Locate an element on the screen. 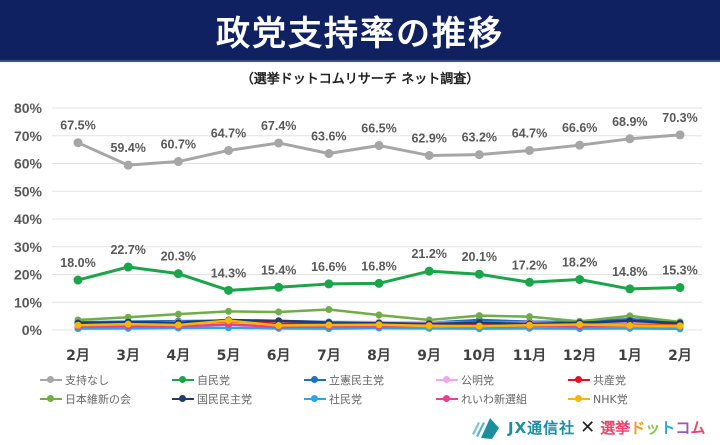 The width and height of the screenshot is (720, 445). legend-label: れいわ新選組 is located at coordinates (494, 399).